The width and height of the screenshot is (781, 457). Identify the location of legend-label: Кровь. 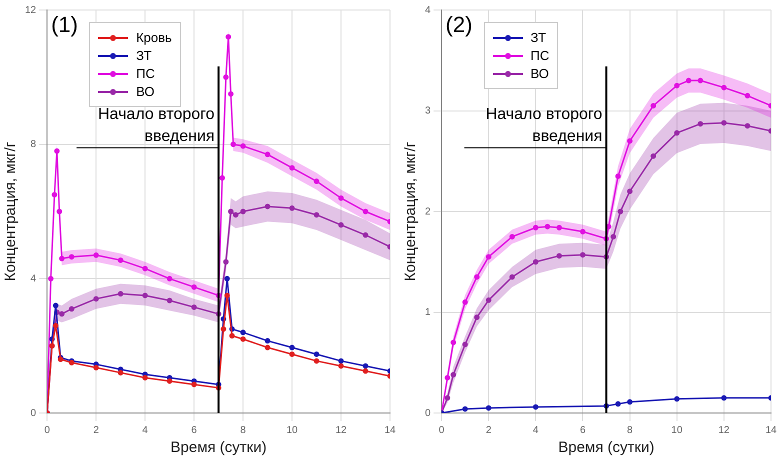
(154, 37).